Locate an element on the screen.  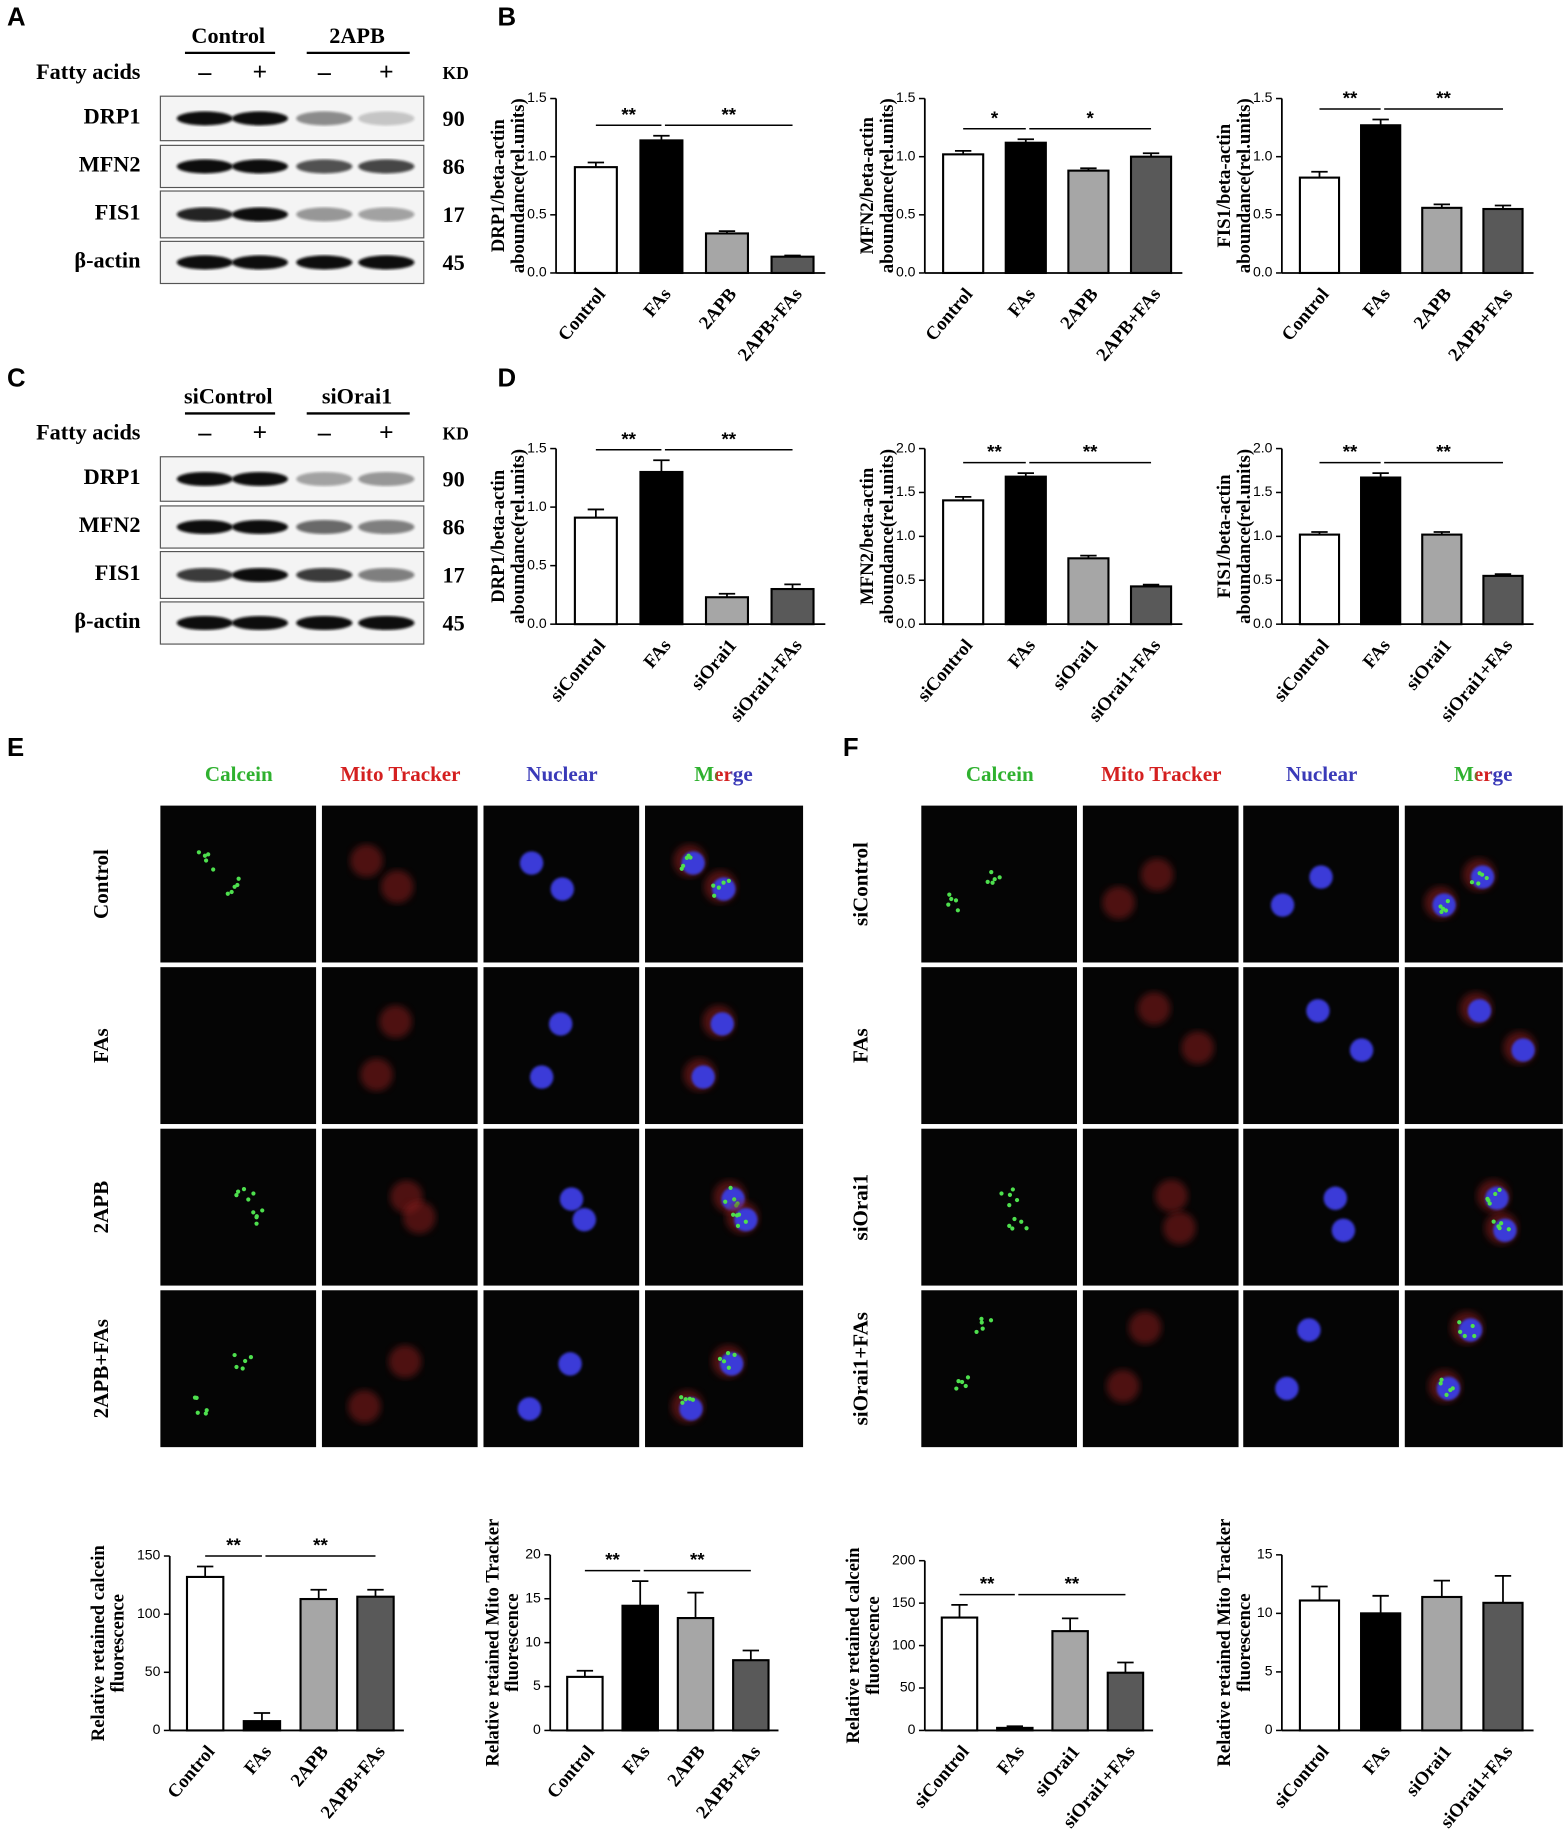
x-tick-label: 2APB+FAs is located at coordinates (1128, 324).